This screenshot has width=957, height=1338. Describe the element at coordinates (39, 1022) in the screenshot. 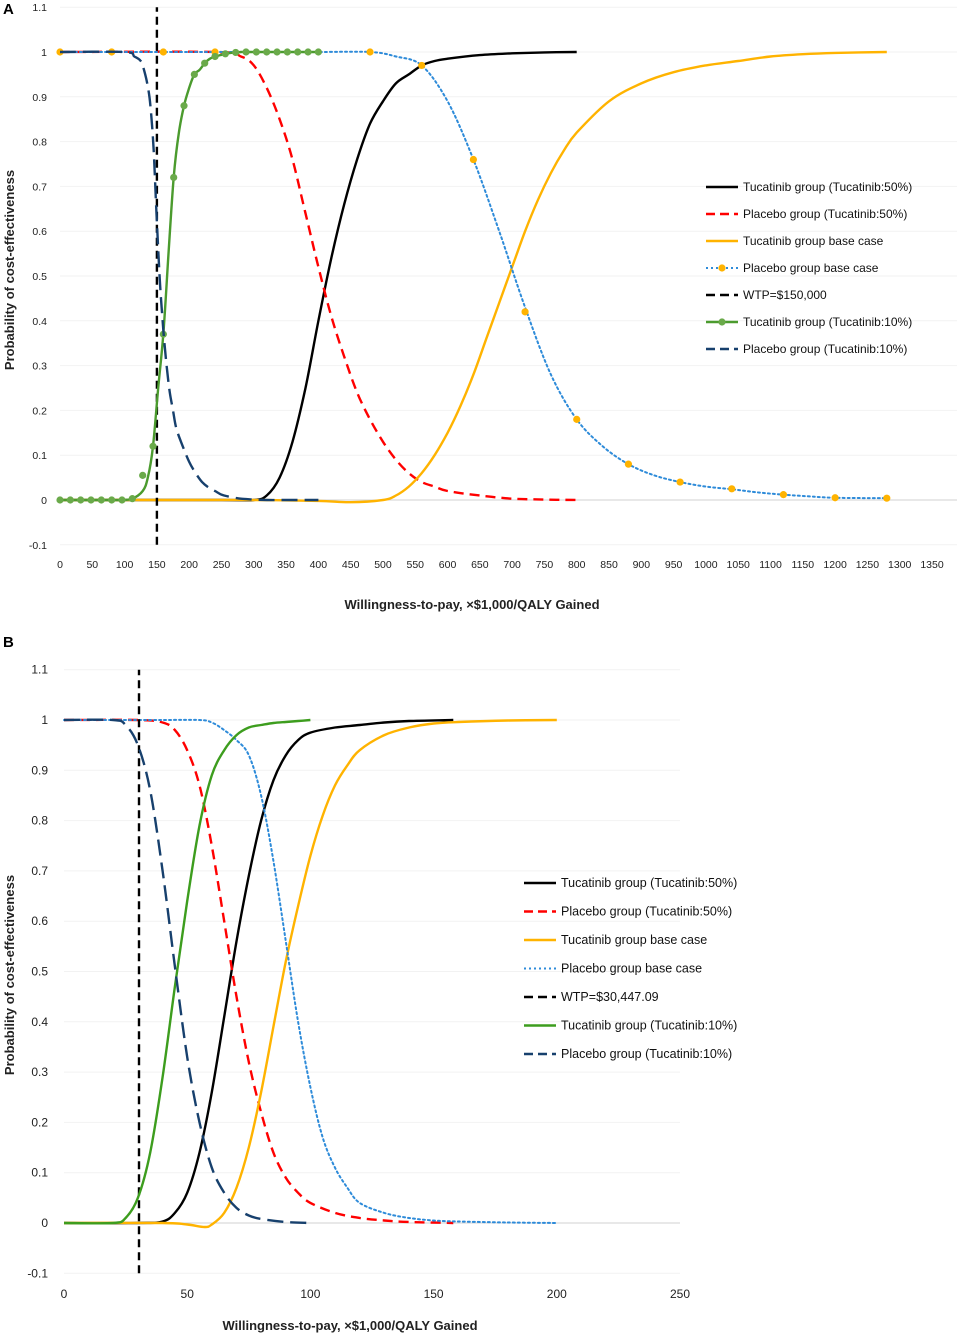

I see `panel-b-y-tick-label: 0.4` at that location.